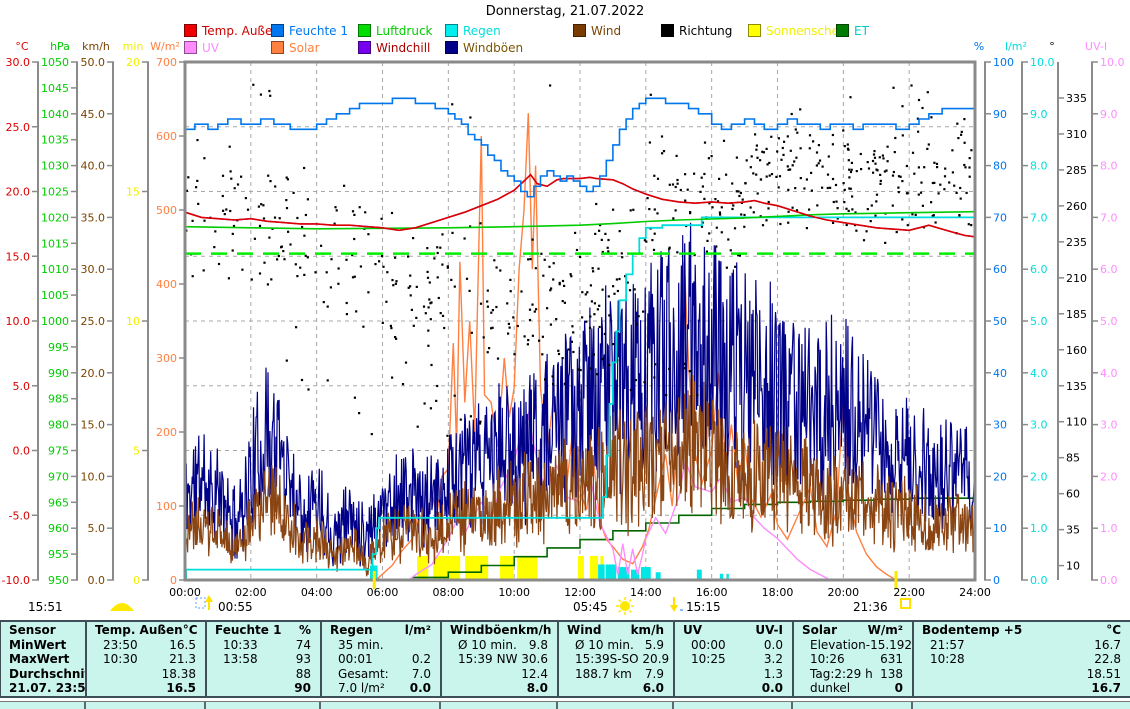 This screenshot has height=709, width=1130. What do you see at coordinates (830, 688) in the screenshot?
I see `cell-time: dunkel` at bounding box center [830, 688].